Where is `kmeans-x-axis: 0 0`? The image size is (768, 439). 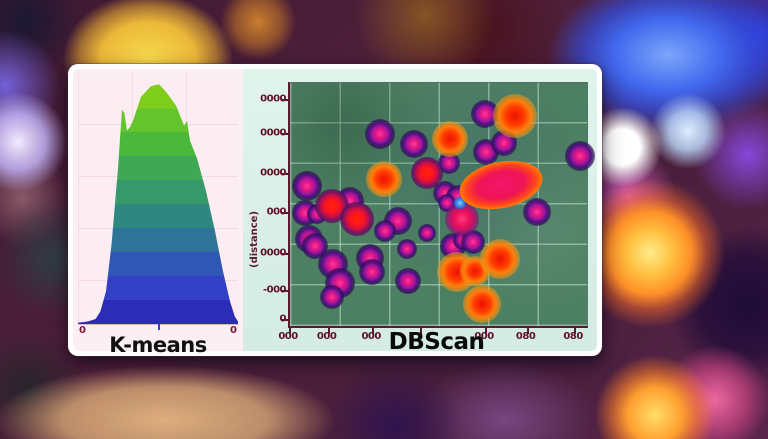
kmeans-x-axis: 0 0 is located at coordinates (158, 331).